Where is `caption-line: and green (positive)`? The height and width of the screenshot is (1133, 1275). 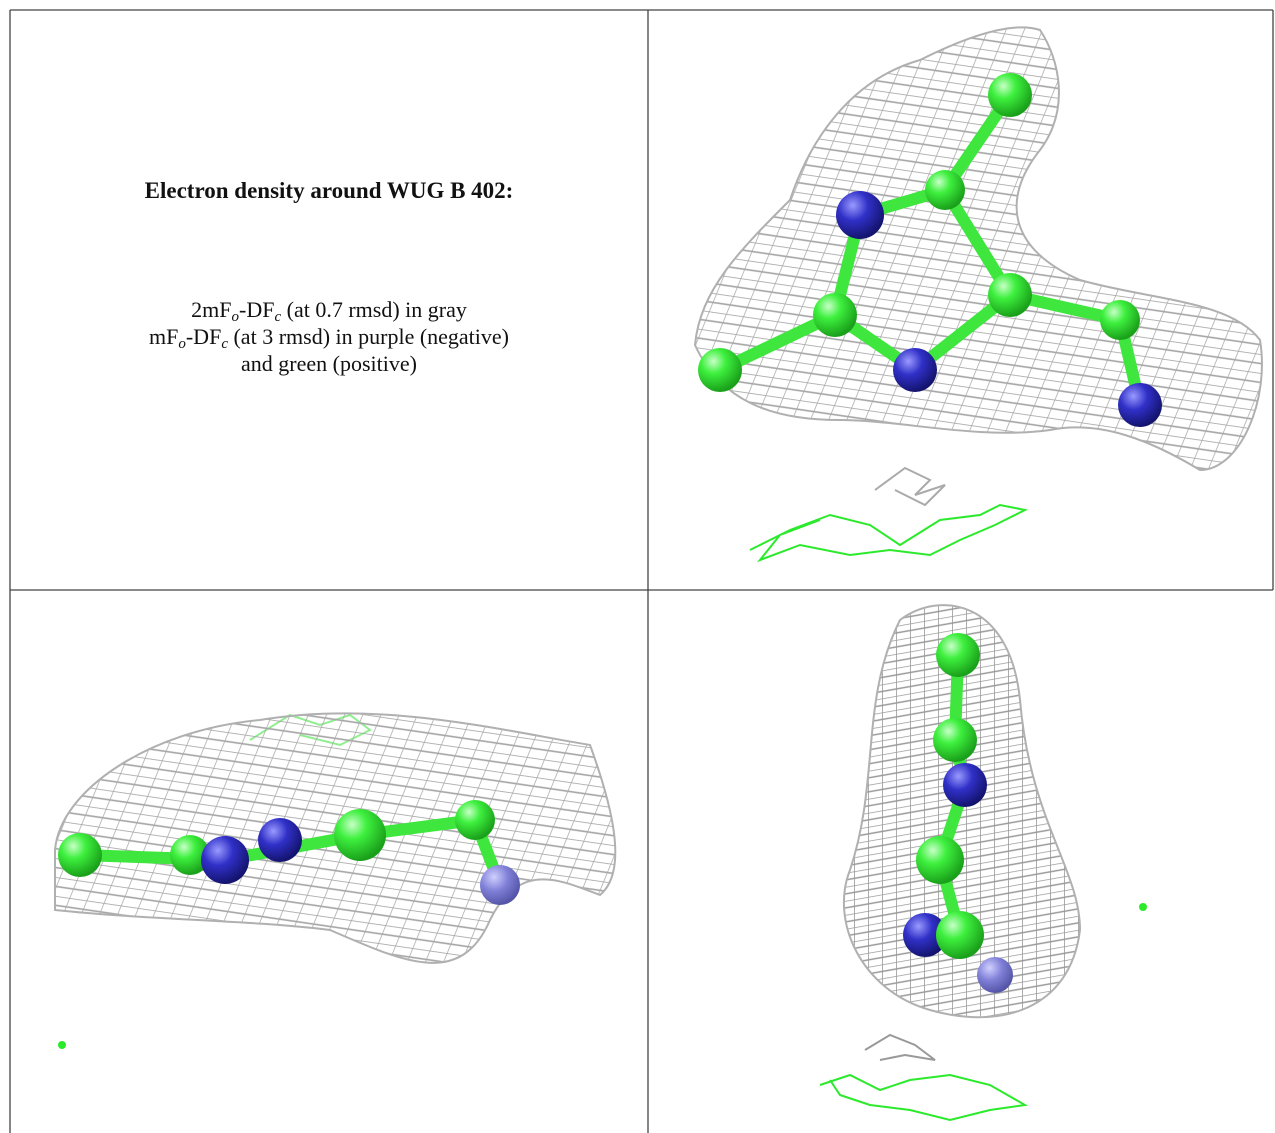
caption-line: and green (positive) is located at coordinates (329, 363).